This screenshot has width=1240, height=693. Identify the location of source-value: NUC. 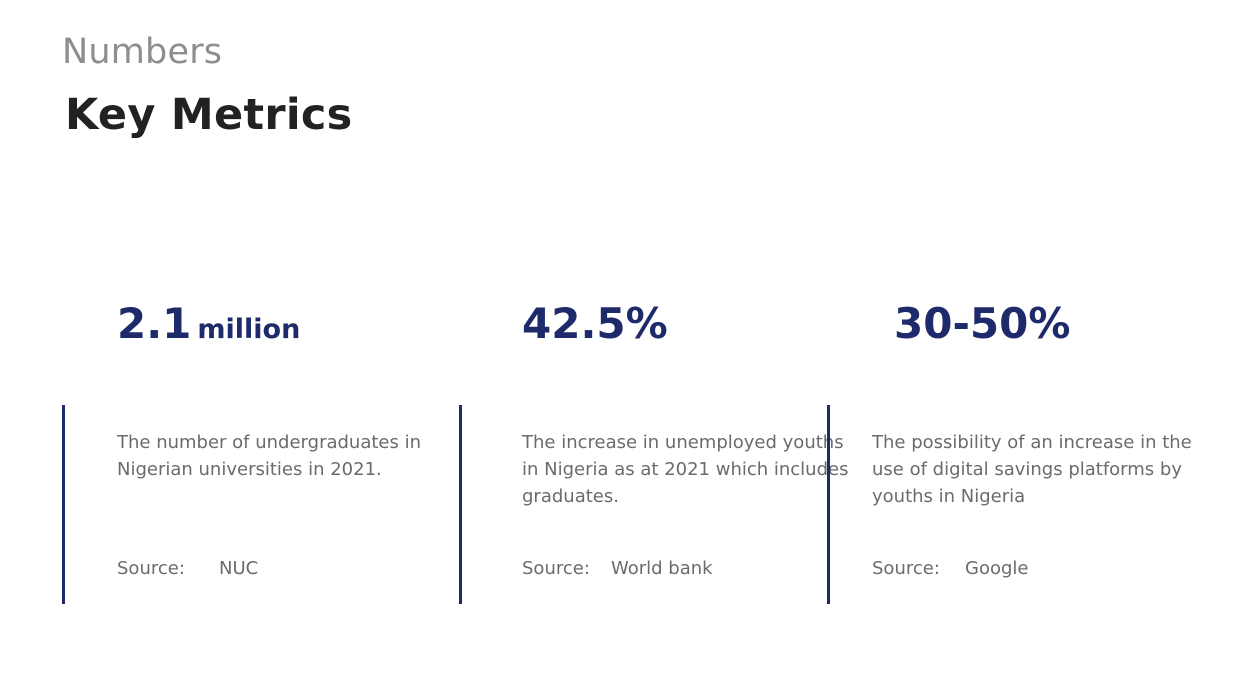
(239, 568).